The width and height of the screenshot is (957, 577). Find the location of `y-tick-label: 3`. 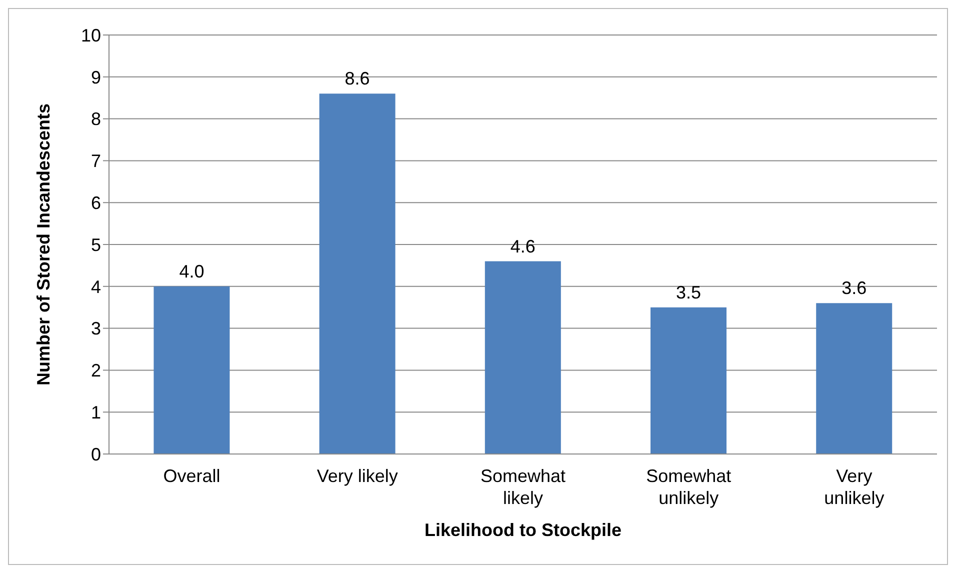

y-tick-label: 3 is located at coordinates (95, 328).